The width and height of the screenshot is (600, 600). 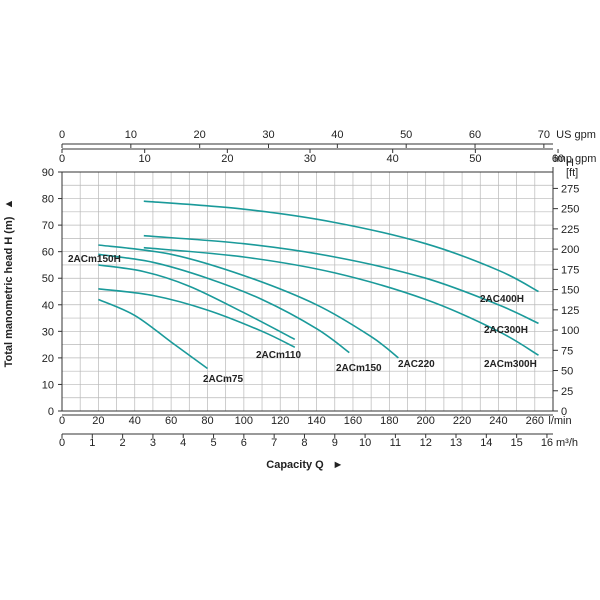 What do you see at coordinates (316, 421) in the screenshot?
I see `lmin-tick-label: 140` at bounding box center [316, 421].